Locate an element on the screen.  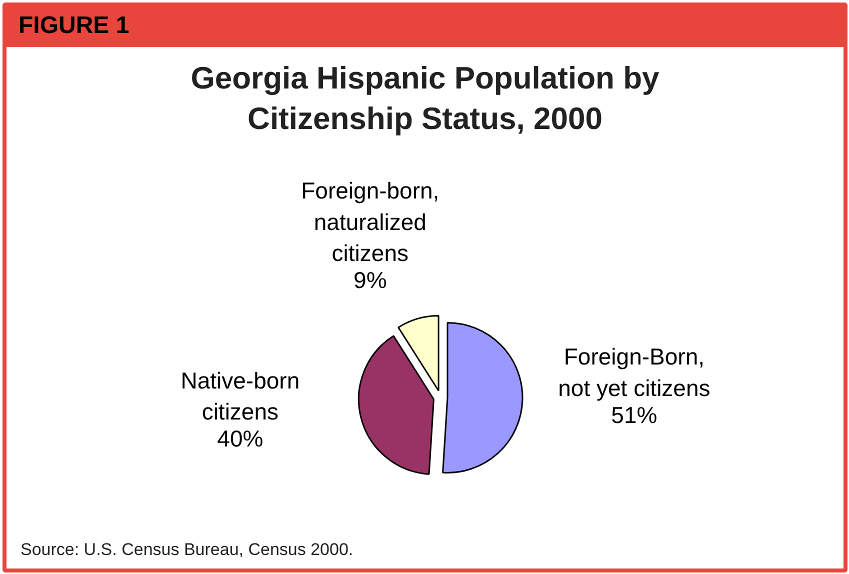
data-label: 9% is located at coordinates (370, 280).